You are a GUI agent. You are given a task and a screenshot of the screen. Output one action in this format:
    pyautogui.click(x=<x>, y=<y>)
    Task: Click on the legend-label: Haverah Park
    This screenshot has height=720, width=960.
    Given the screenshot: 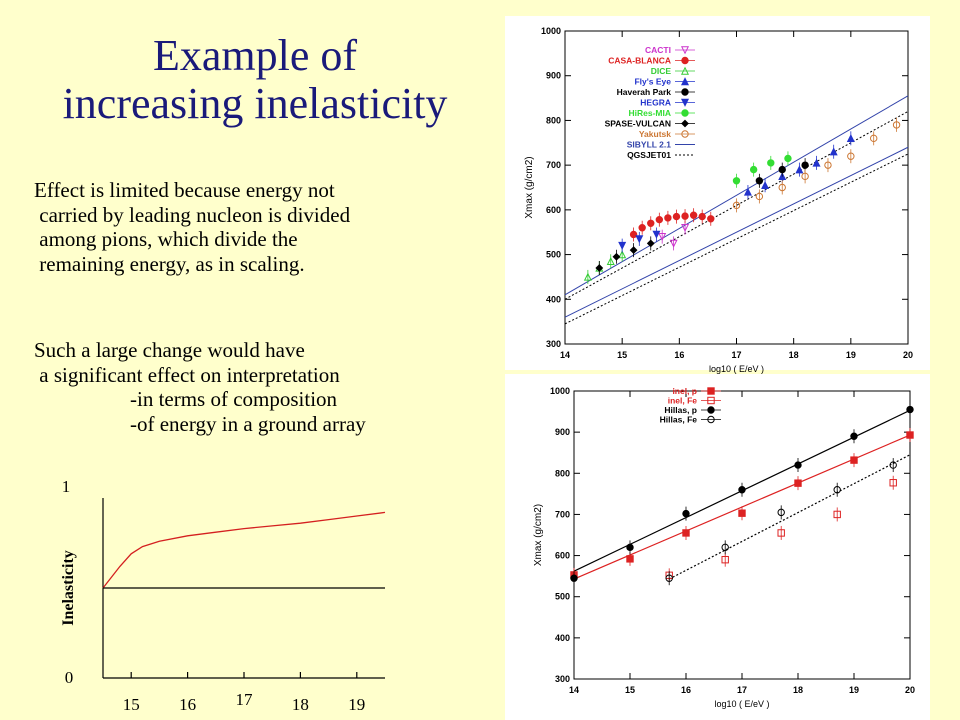 What is the action you would take?
    pyautogui.click(x=644, y=92)
    